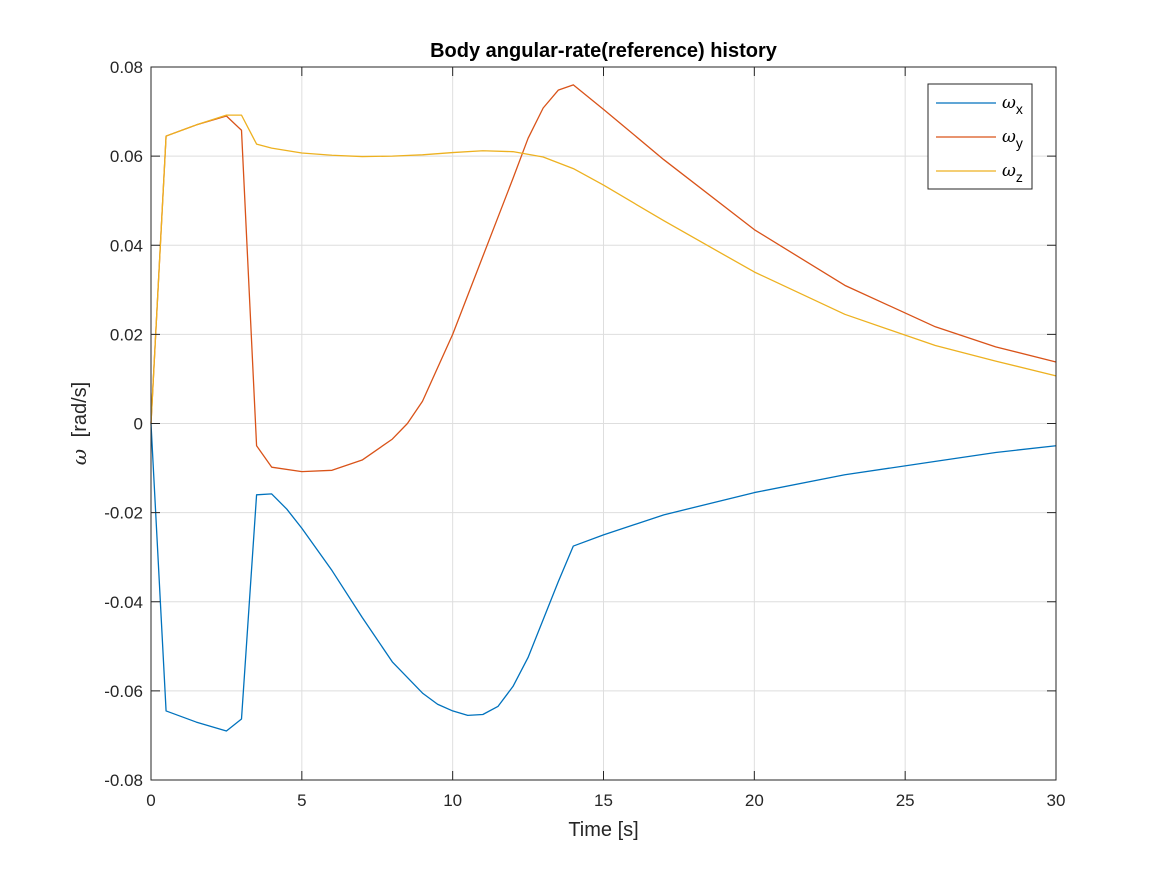  I want to click on x-tick-label: 15, so click(603, 800).